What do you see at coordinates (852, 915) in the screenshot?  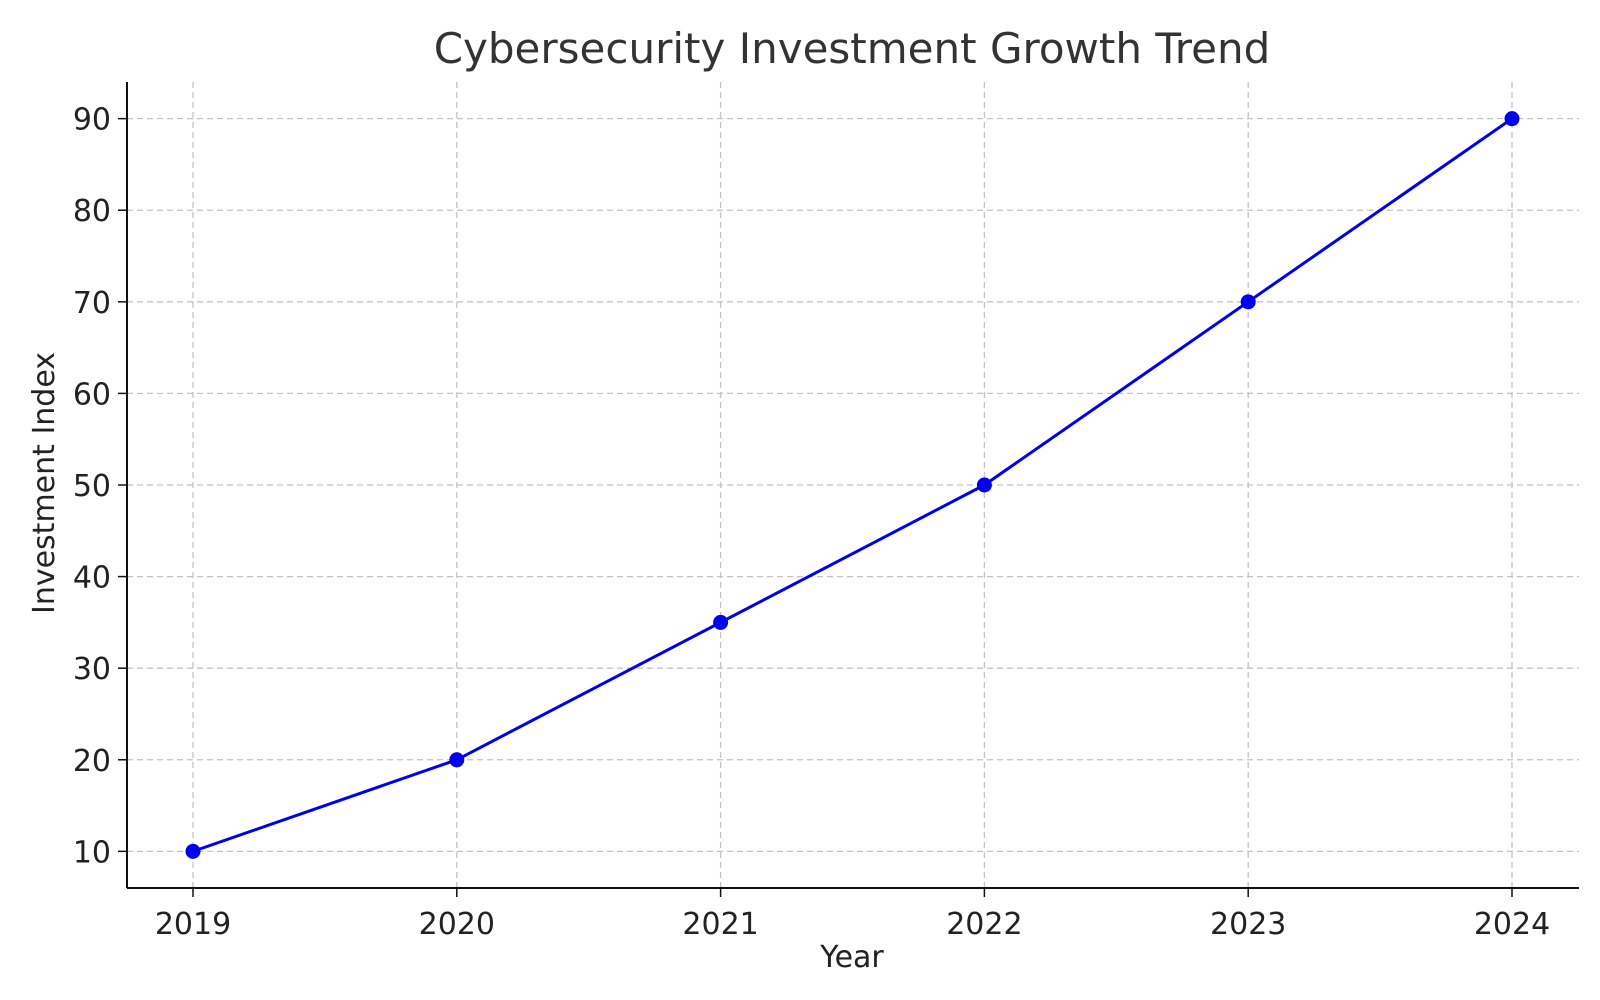 I see `x-axis-ticks: 2019 2020 2021 2022 2023 2024` at bounding box center [852, 915].